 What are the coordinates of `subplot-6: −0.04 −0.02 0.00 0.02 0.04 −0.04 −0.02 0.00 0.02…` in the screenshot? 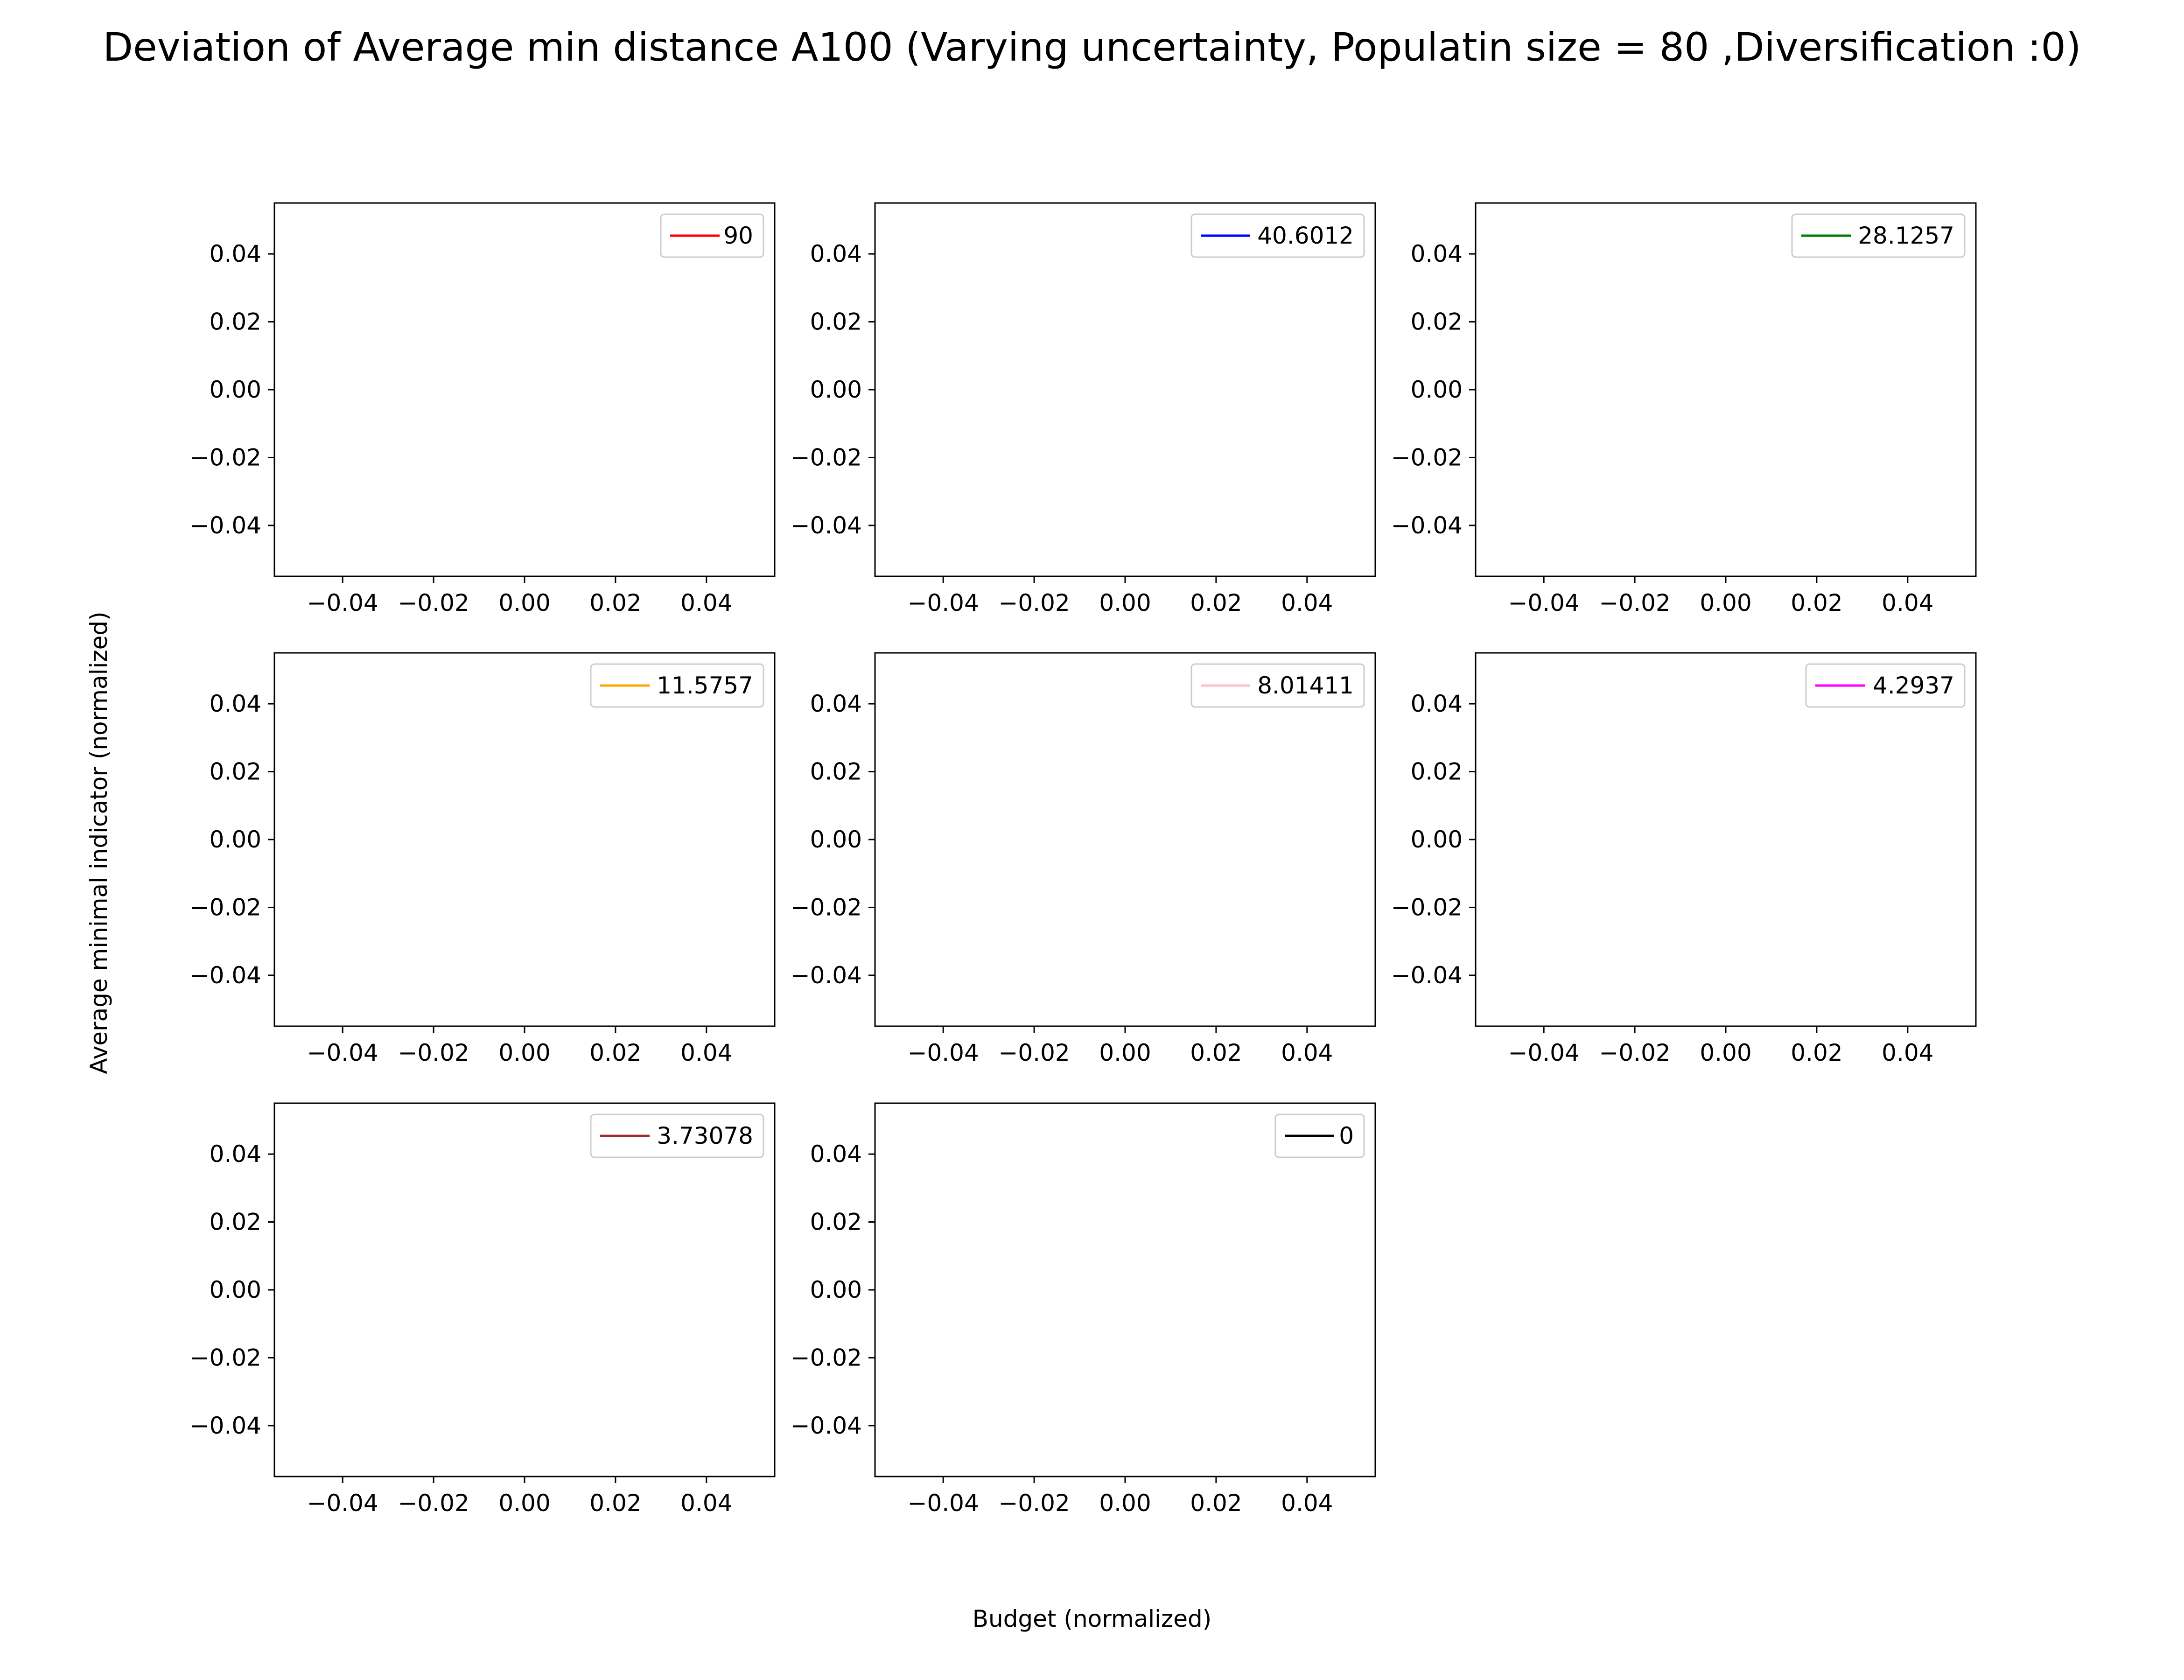 It's located at (1684, 859).